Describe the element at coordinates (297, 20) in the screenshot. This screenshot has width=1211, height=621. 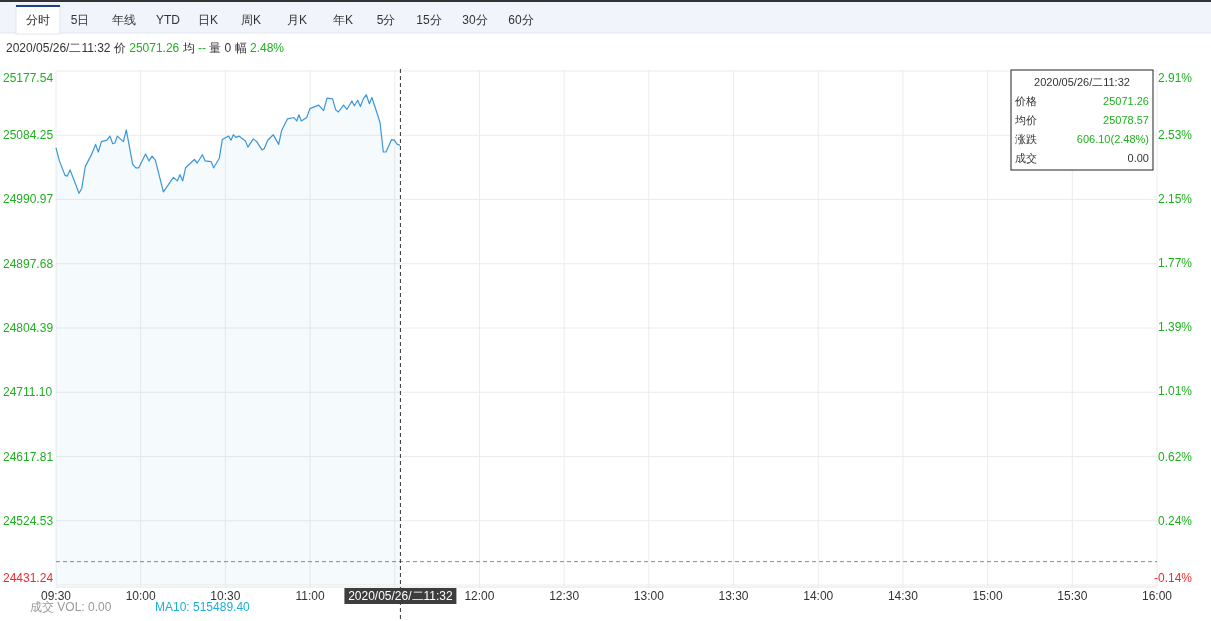
I see `text: 月K` at that location.